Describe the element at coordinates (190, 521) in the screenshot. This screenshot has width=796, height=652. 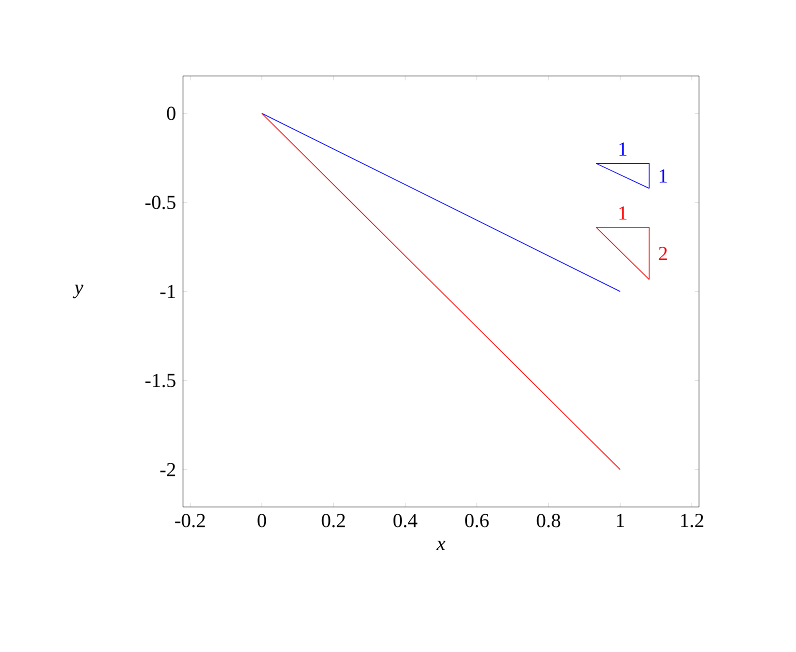
I see `x-tick-label: -0.2` at that location.